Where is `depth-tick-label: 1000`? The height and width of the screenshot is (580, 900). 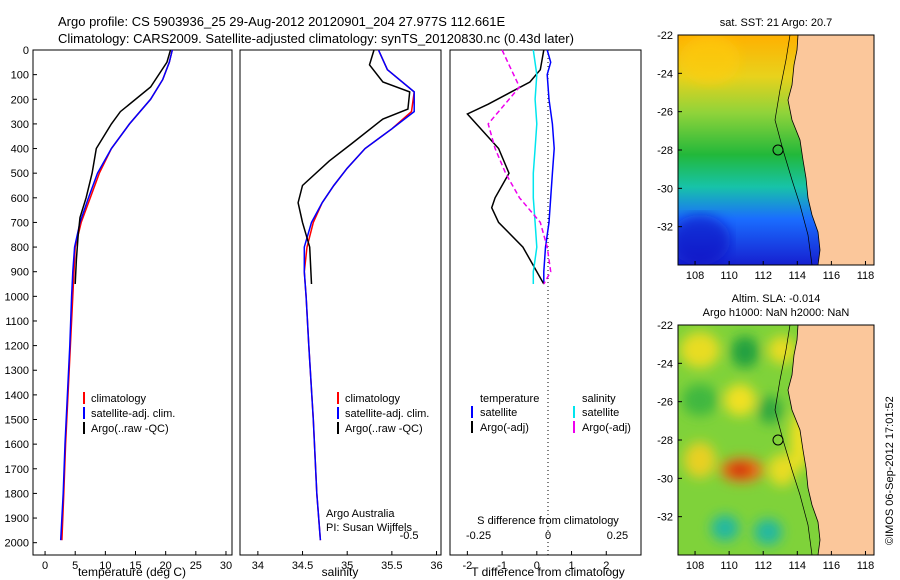
depth-tick-label: 1000 is located at coordinates (17, 297).